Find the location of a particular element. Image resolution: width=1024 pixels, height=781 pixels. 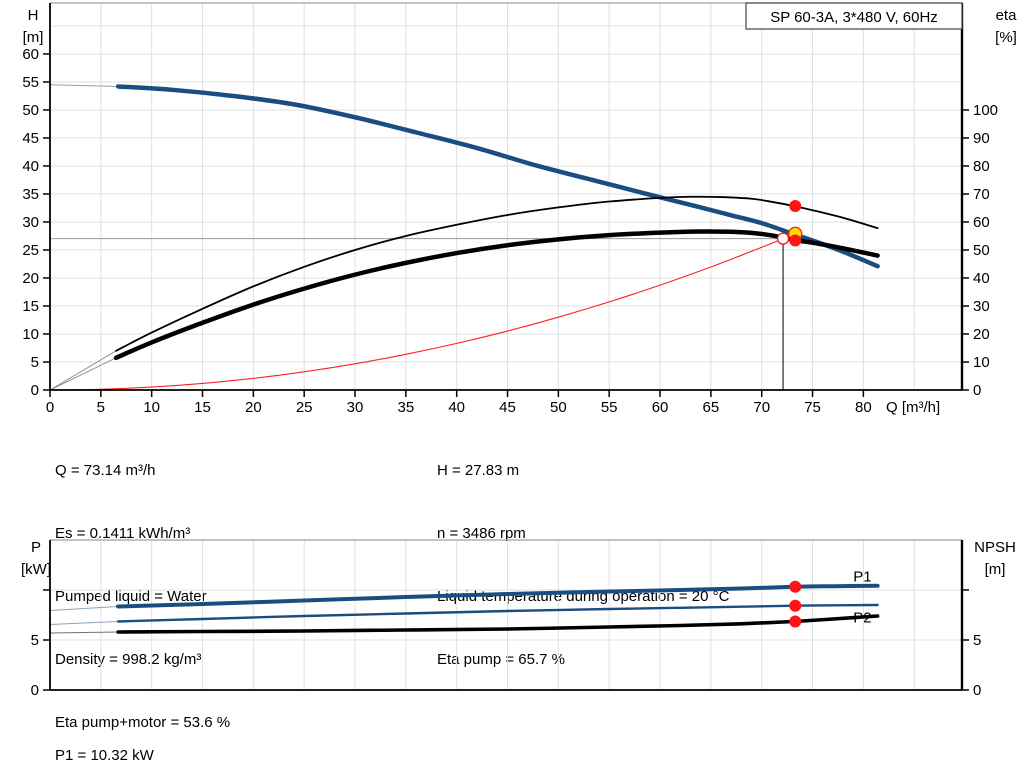

y-right-tick-label: 60 is located at coordinates (981, 222).